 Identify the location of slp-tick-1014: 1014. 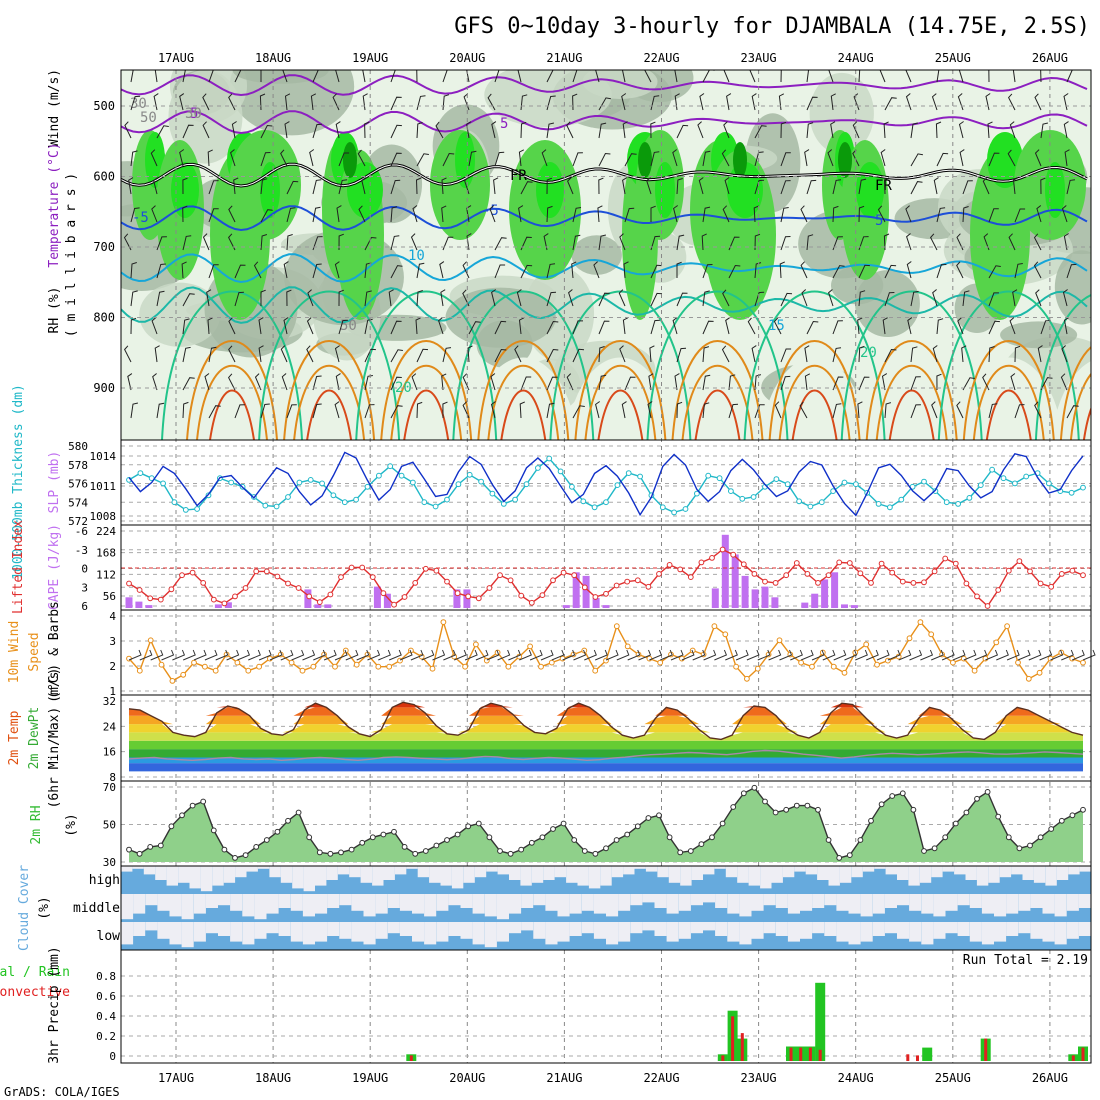
(103, 456).